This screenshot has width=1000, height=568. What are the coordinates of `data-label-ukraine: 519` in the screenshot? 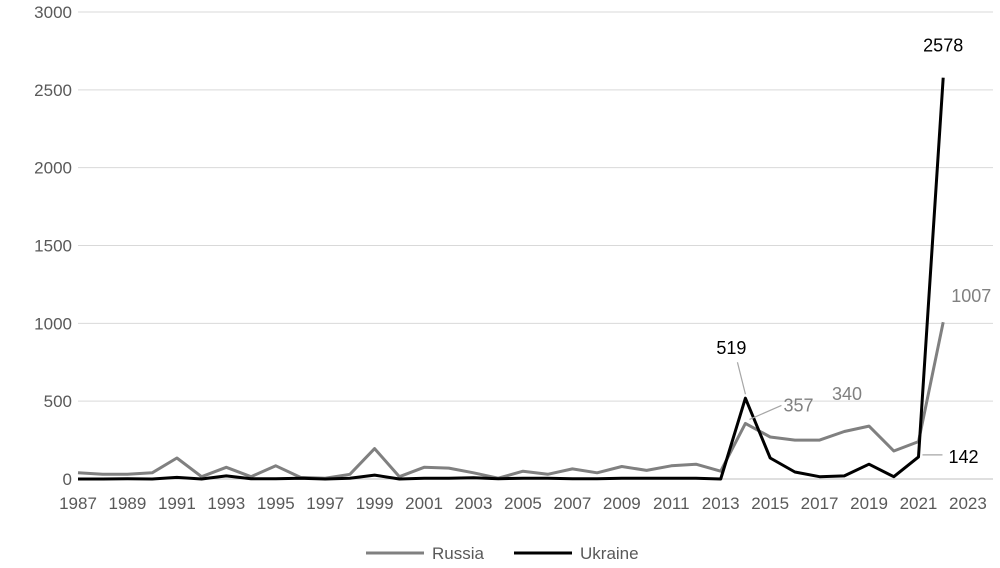 It's located at (731, 348).